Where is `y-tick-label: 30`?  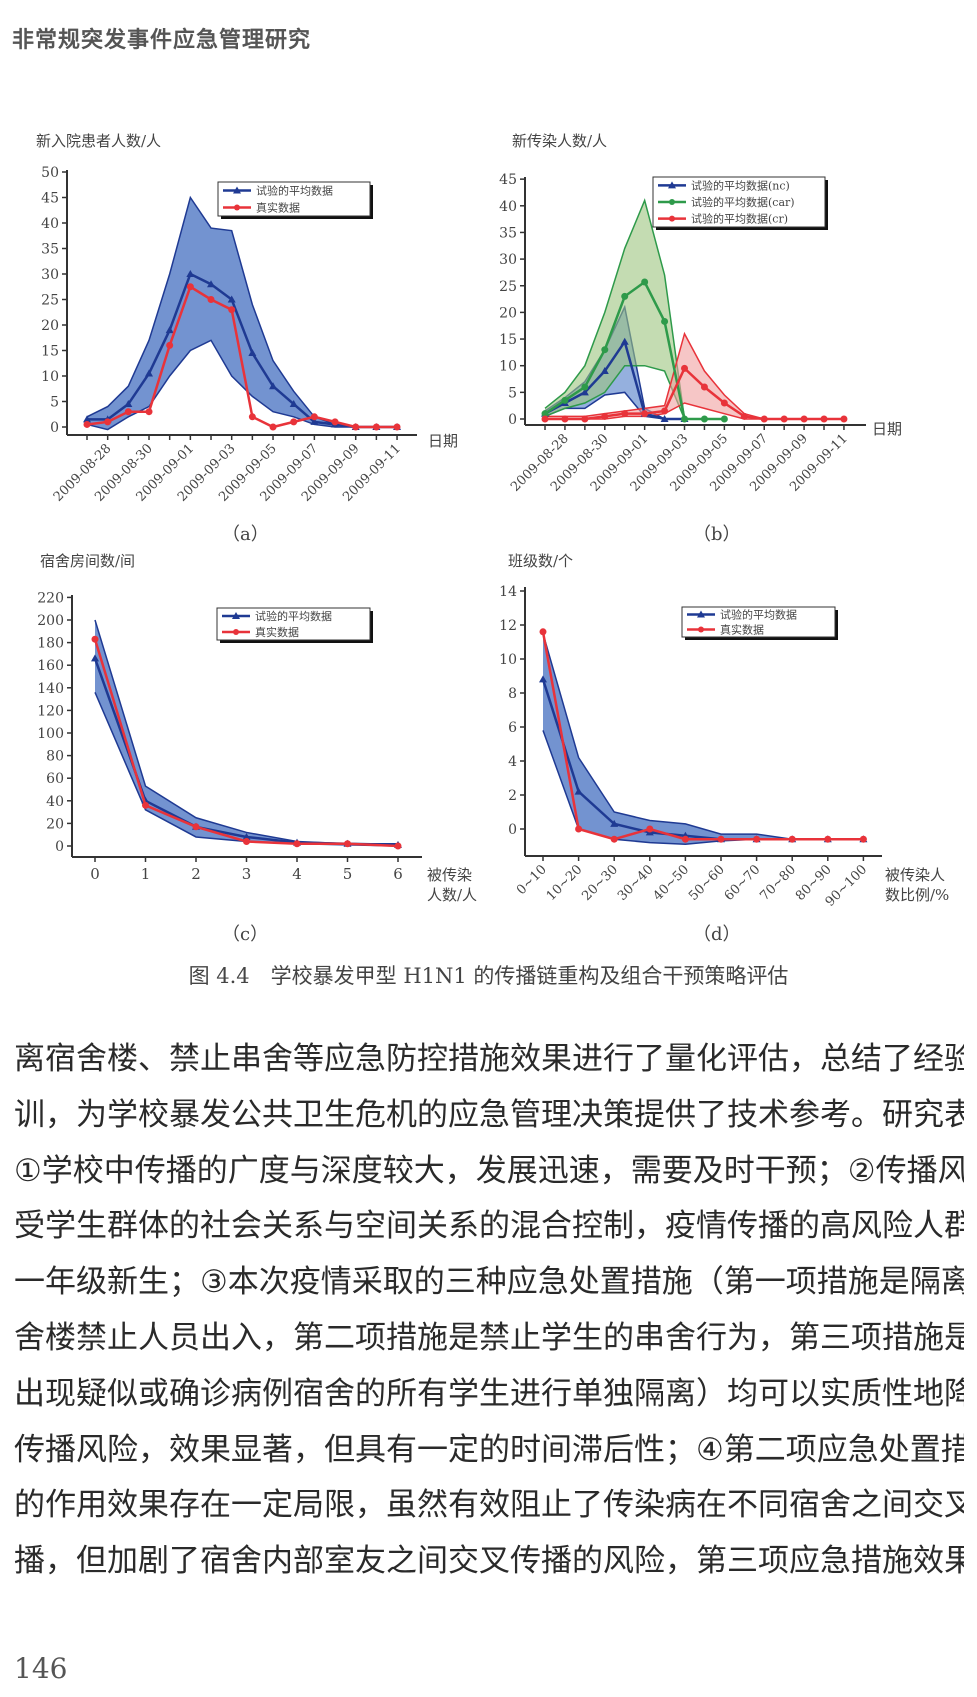
y-tick-label: 30 is located at coordinates (508, 260).